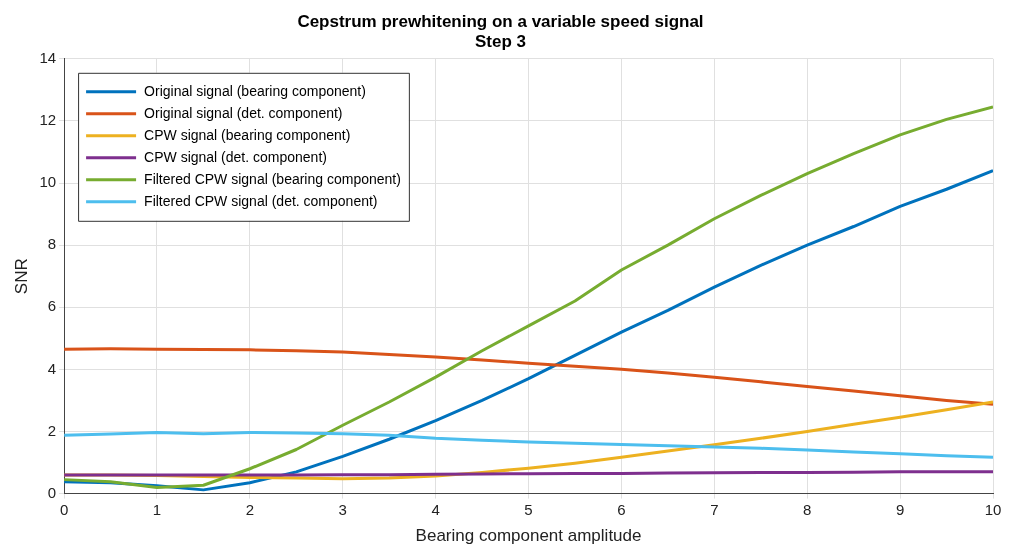 The image size is (1013, 559). I want to click on x-tick-label: 7, so click(714, 509).